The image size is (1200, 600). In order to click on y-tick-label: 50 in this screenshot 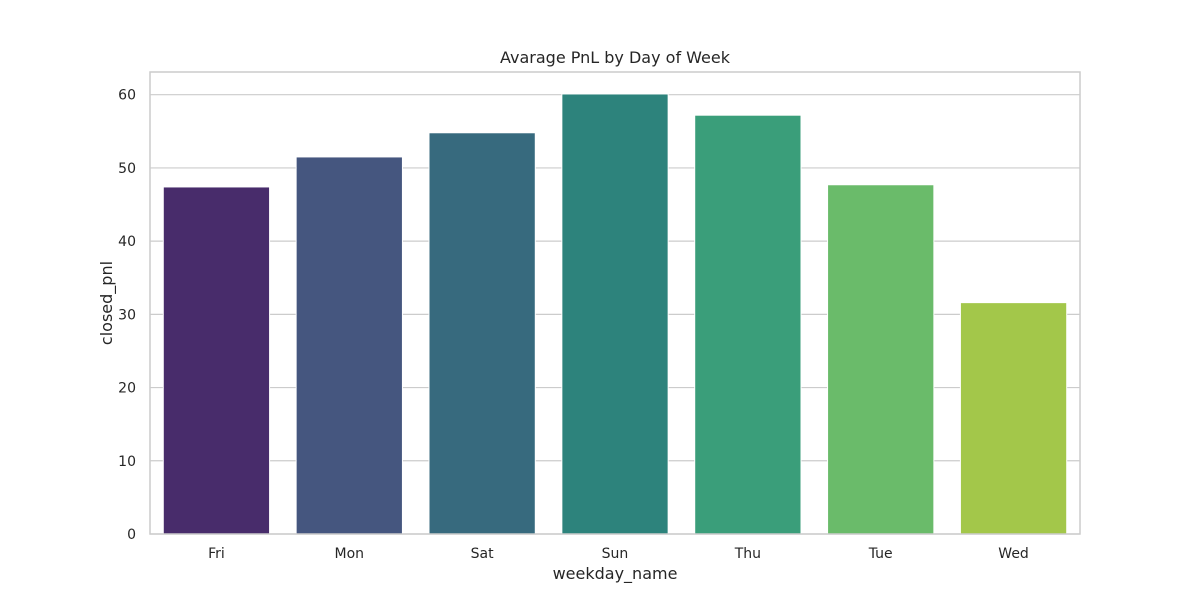, I will do `click(127, 169)`.